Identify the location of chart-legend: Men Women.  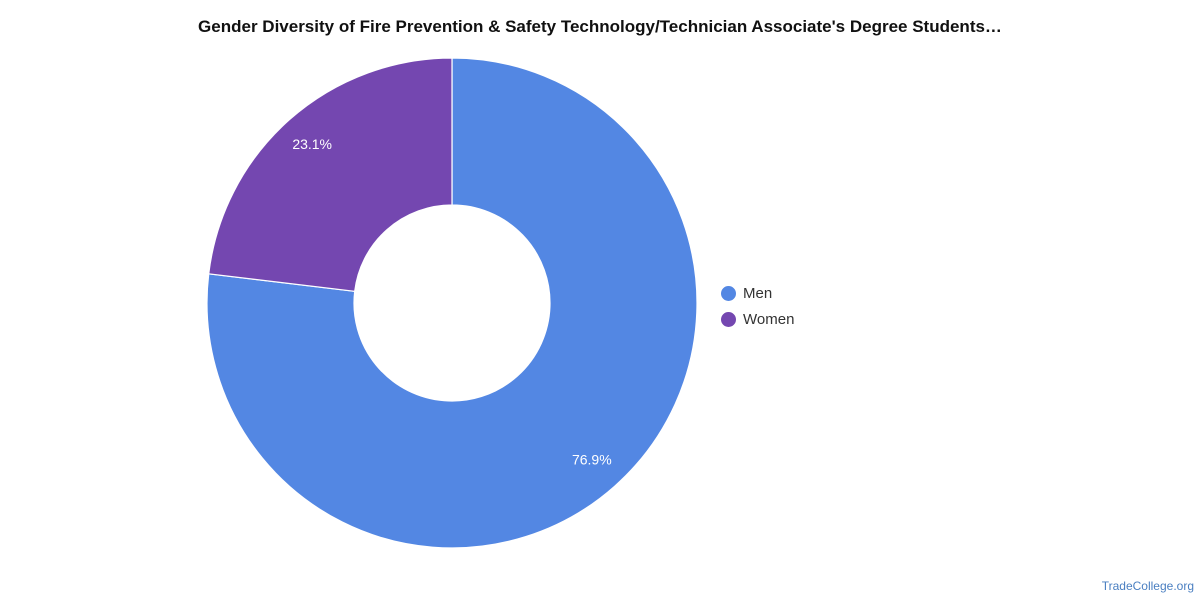
(757, 306).